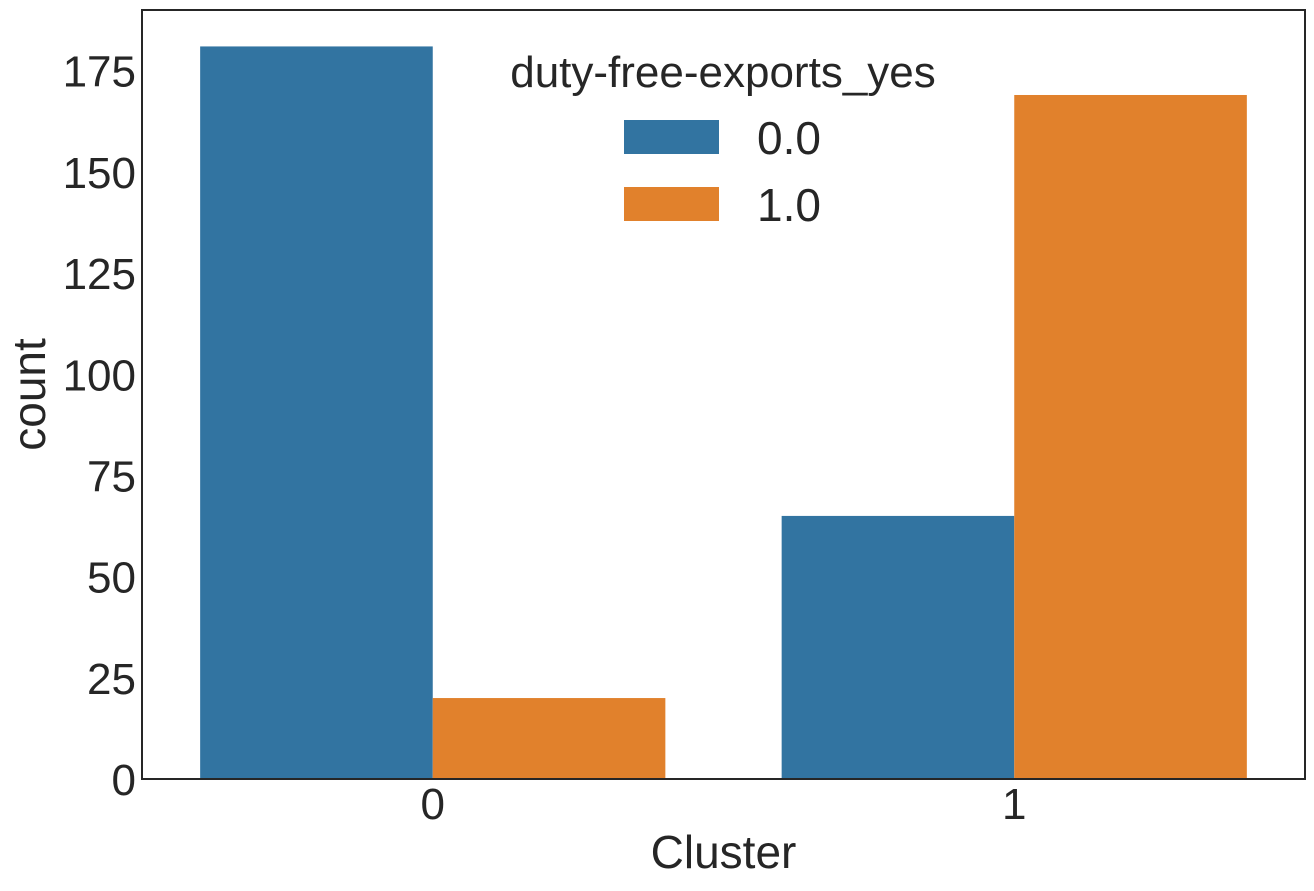 The image size is (1314, 891). Describe the element at coordinates (433, 804) in the screenshot. I see `x-tick-label: 0` at that location.